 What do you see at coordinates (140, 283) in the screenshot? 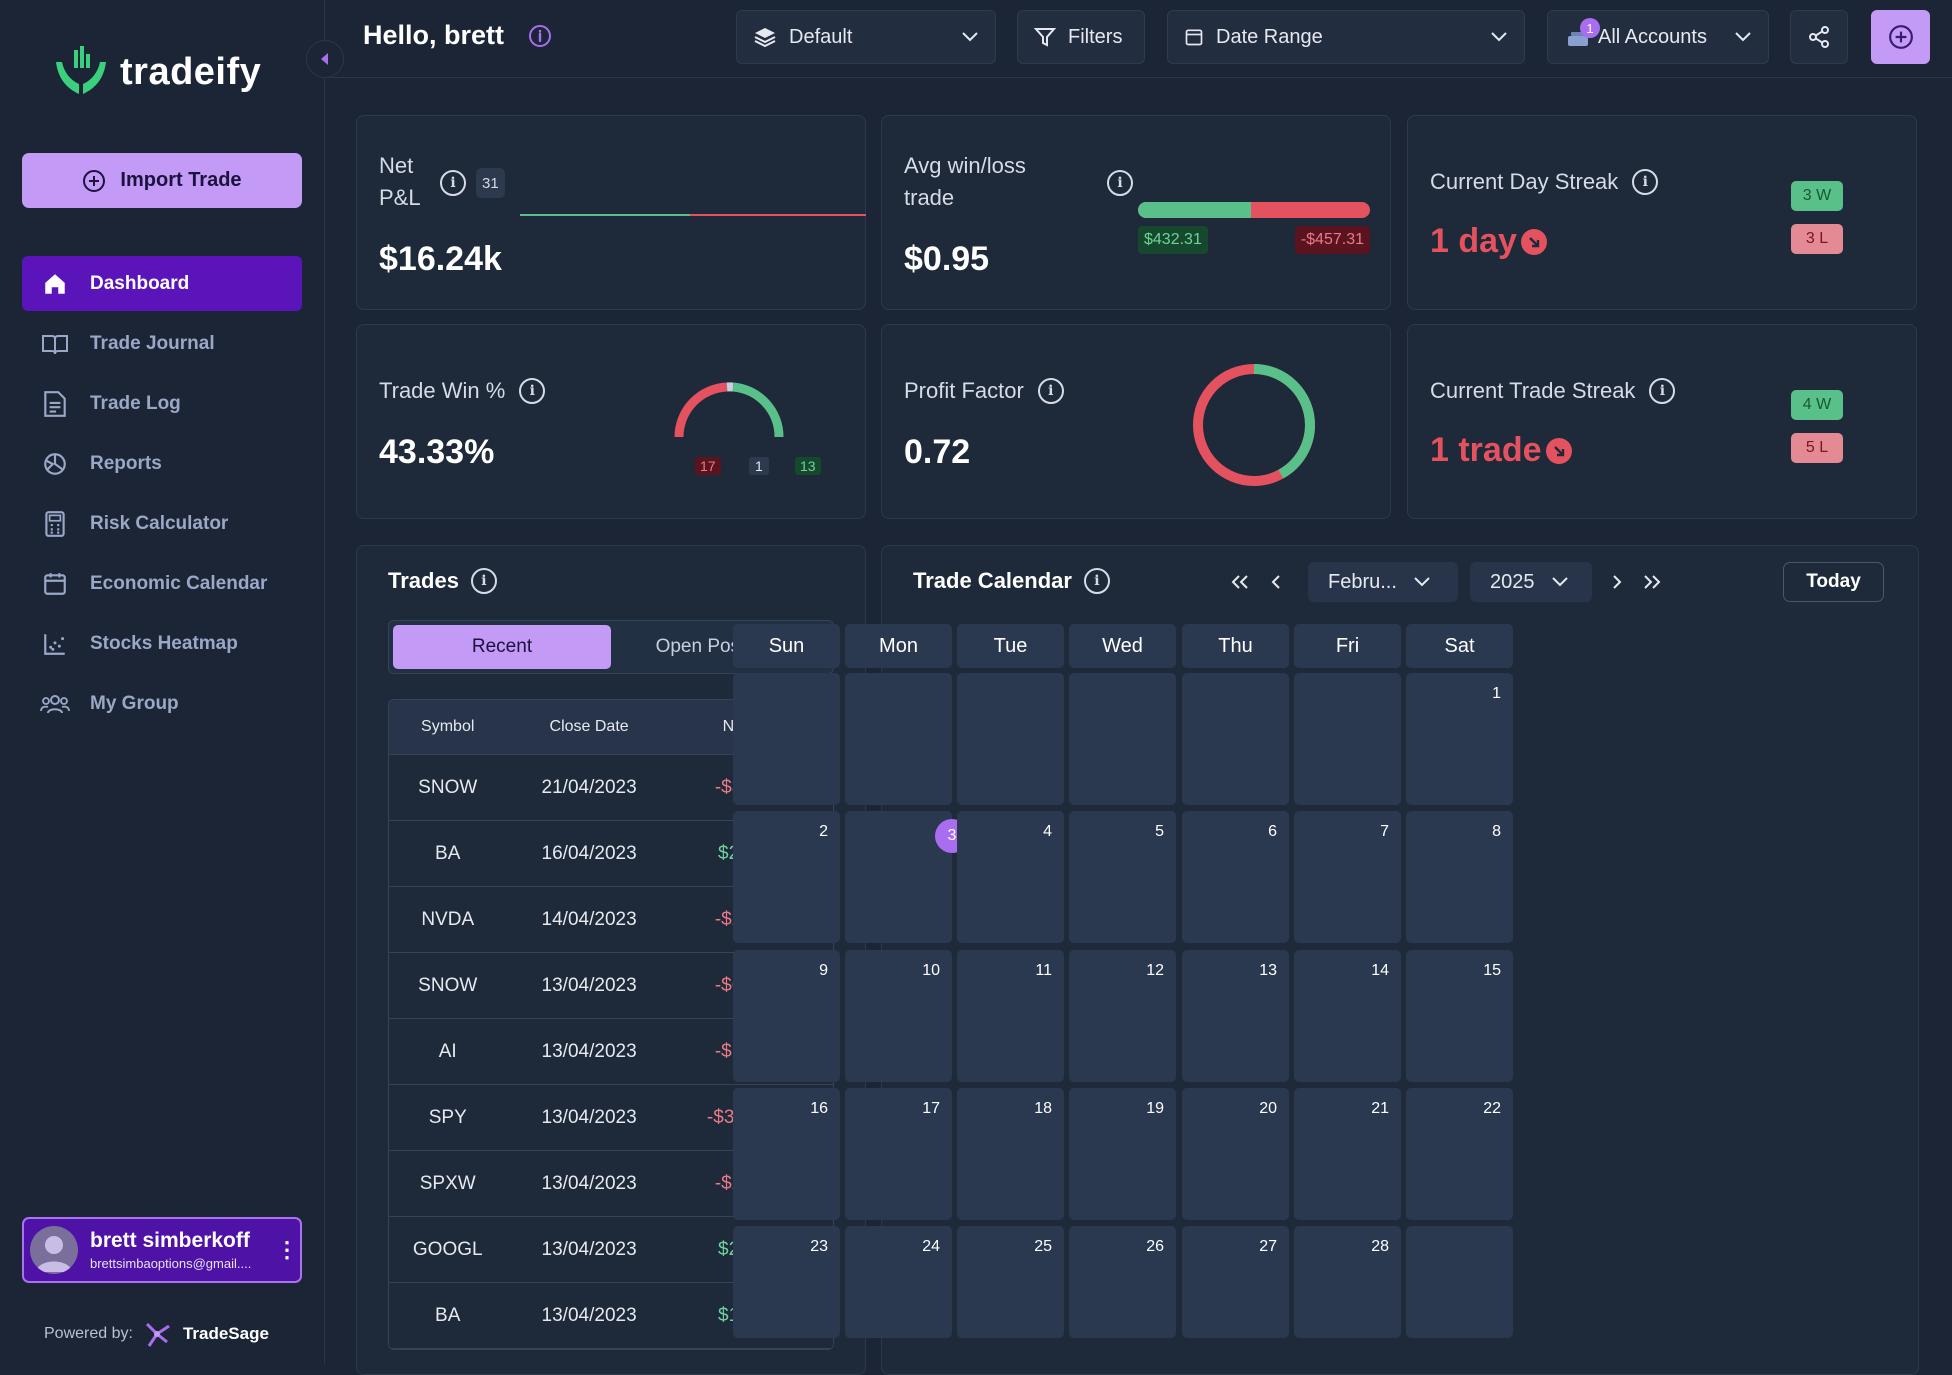
I see `sidebar-item-label: Dashboard` at bounding box center [140, 283].